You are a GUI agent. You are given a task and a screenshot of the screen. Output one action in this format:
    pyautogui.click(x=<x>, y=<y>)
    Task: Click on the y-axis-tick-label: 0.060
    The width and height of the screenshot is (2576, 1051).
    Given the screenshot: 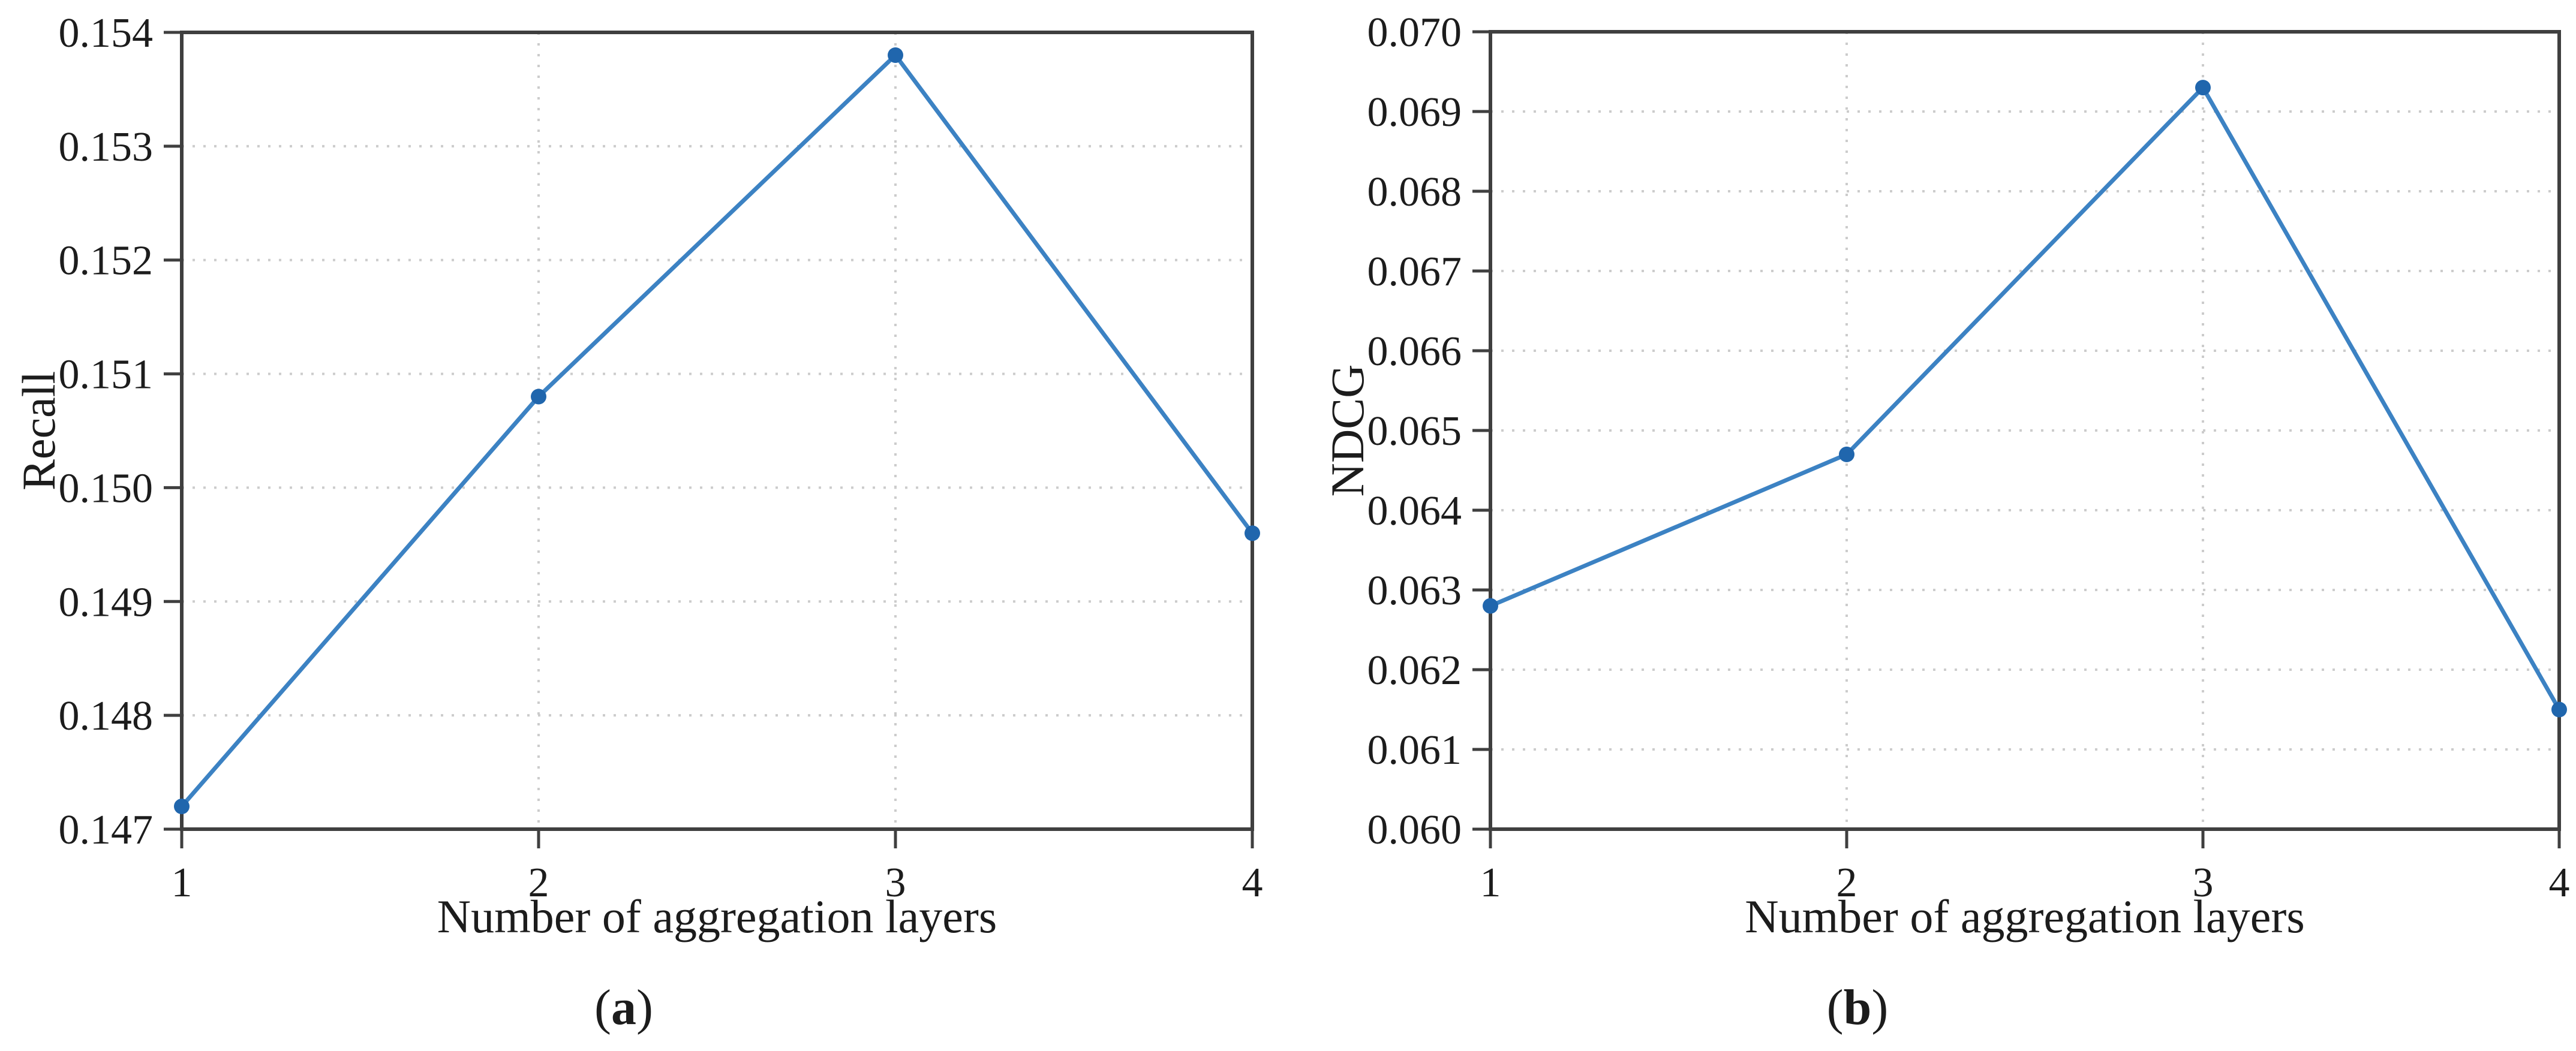 What is the action you would take?
    pyautogui.click(x=1415, y=830)
    